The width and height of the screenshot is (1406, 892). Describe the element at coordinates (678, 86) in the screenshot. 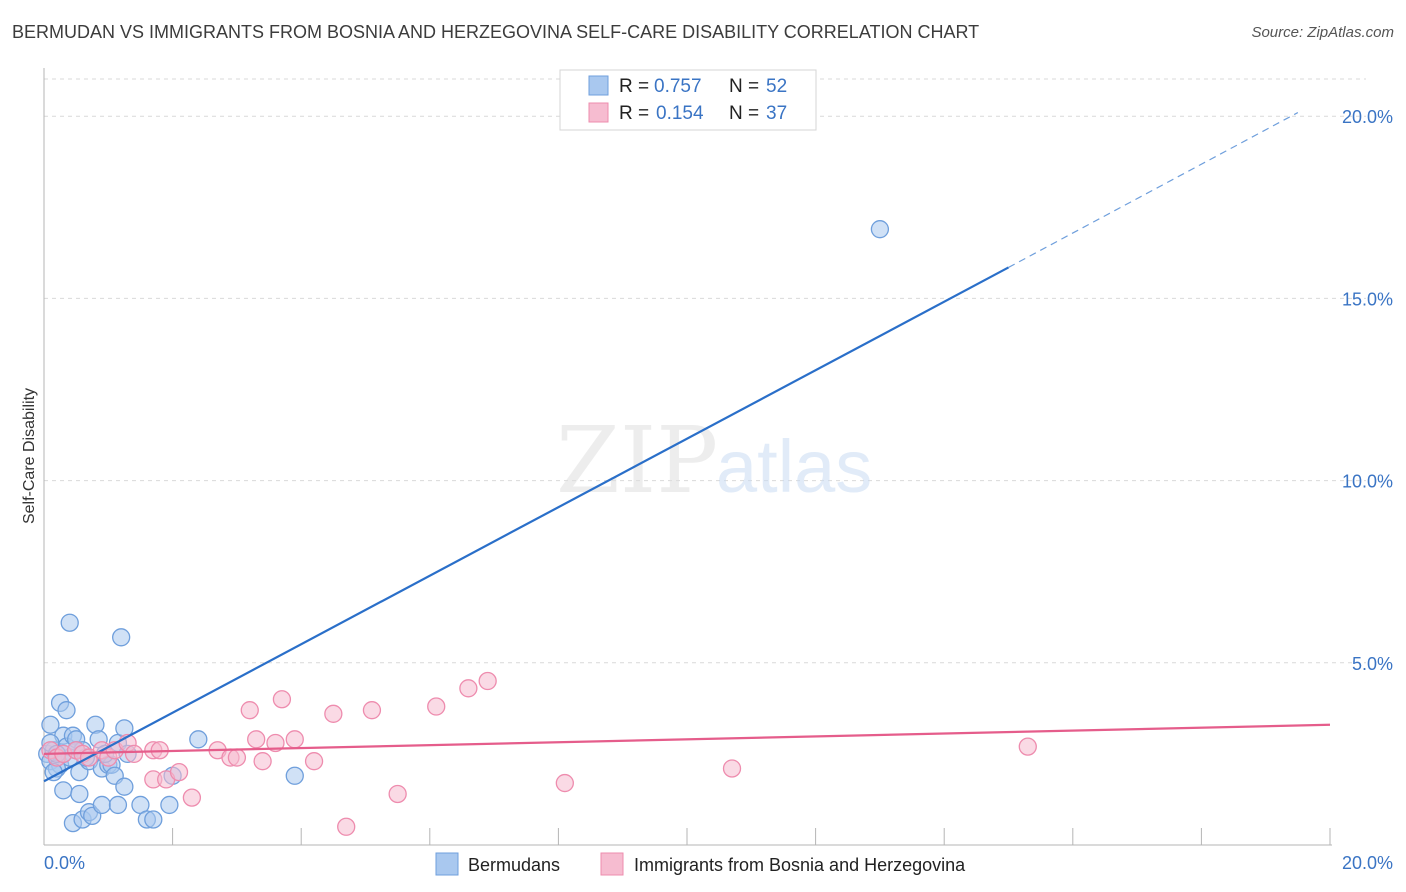

I see `r-value-bermudans: 0.757` at that location.